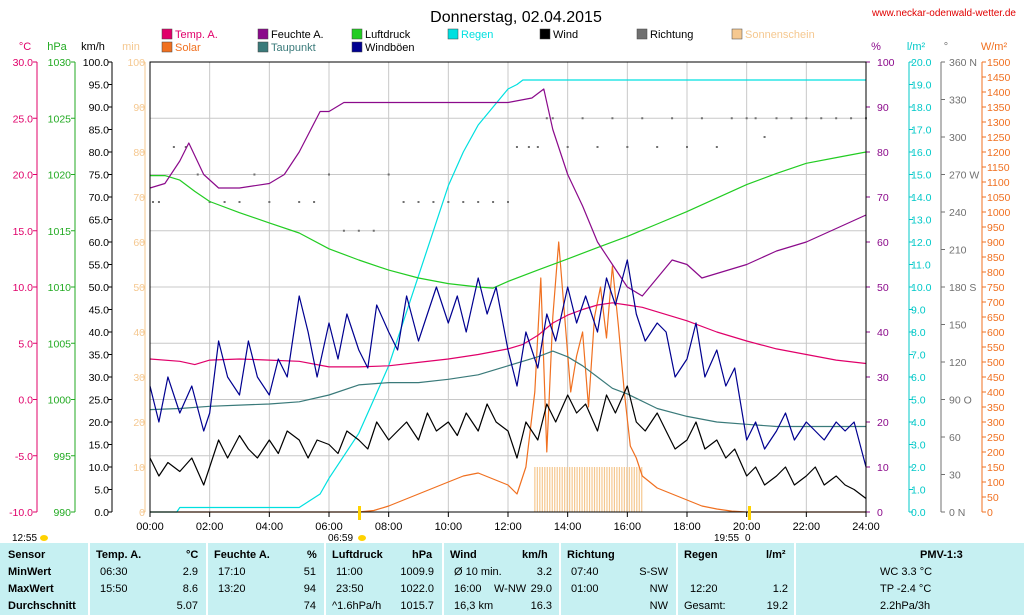  I want to click on y-tick-label-deg: 360 N, so click(963, 63).